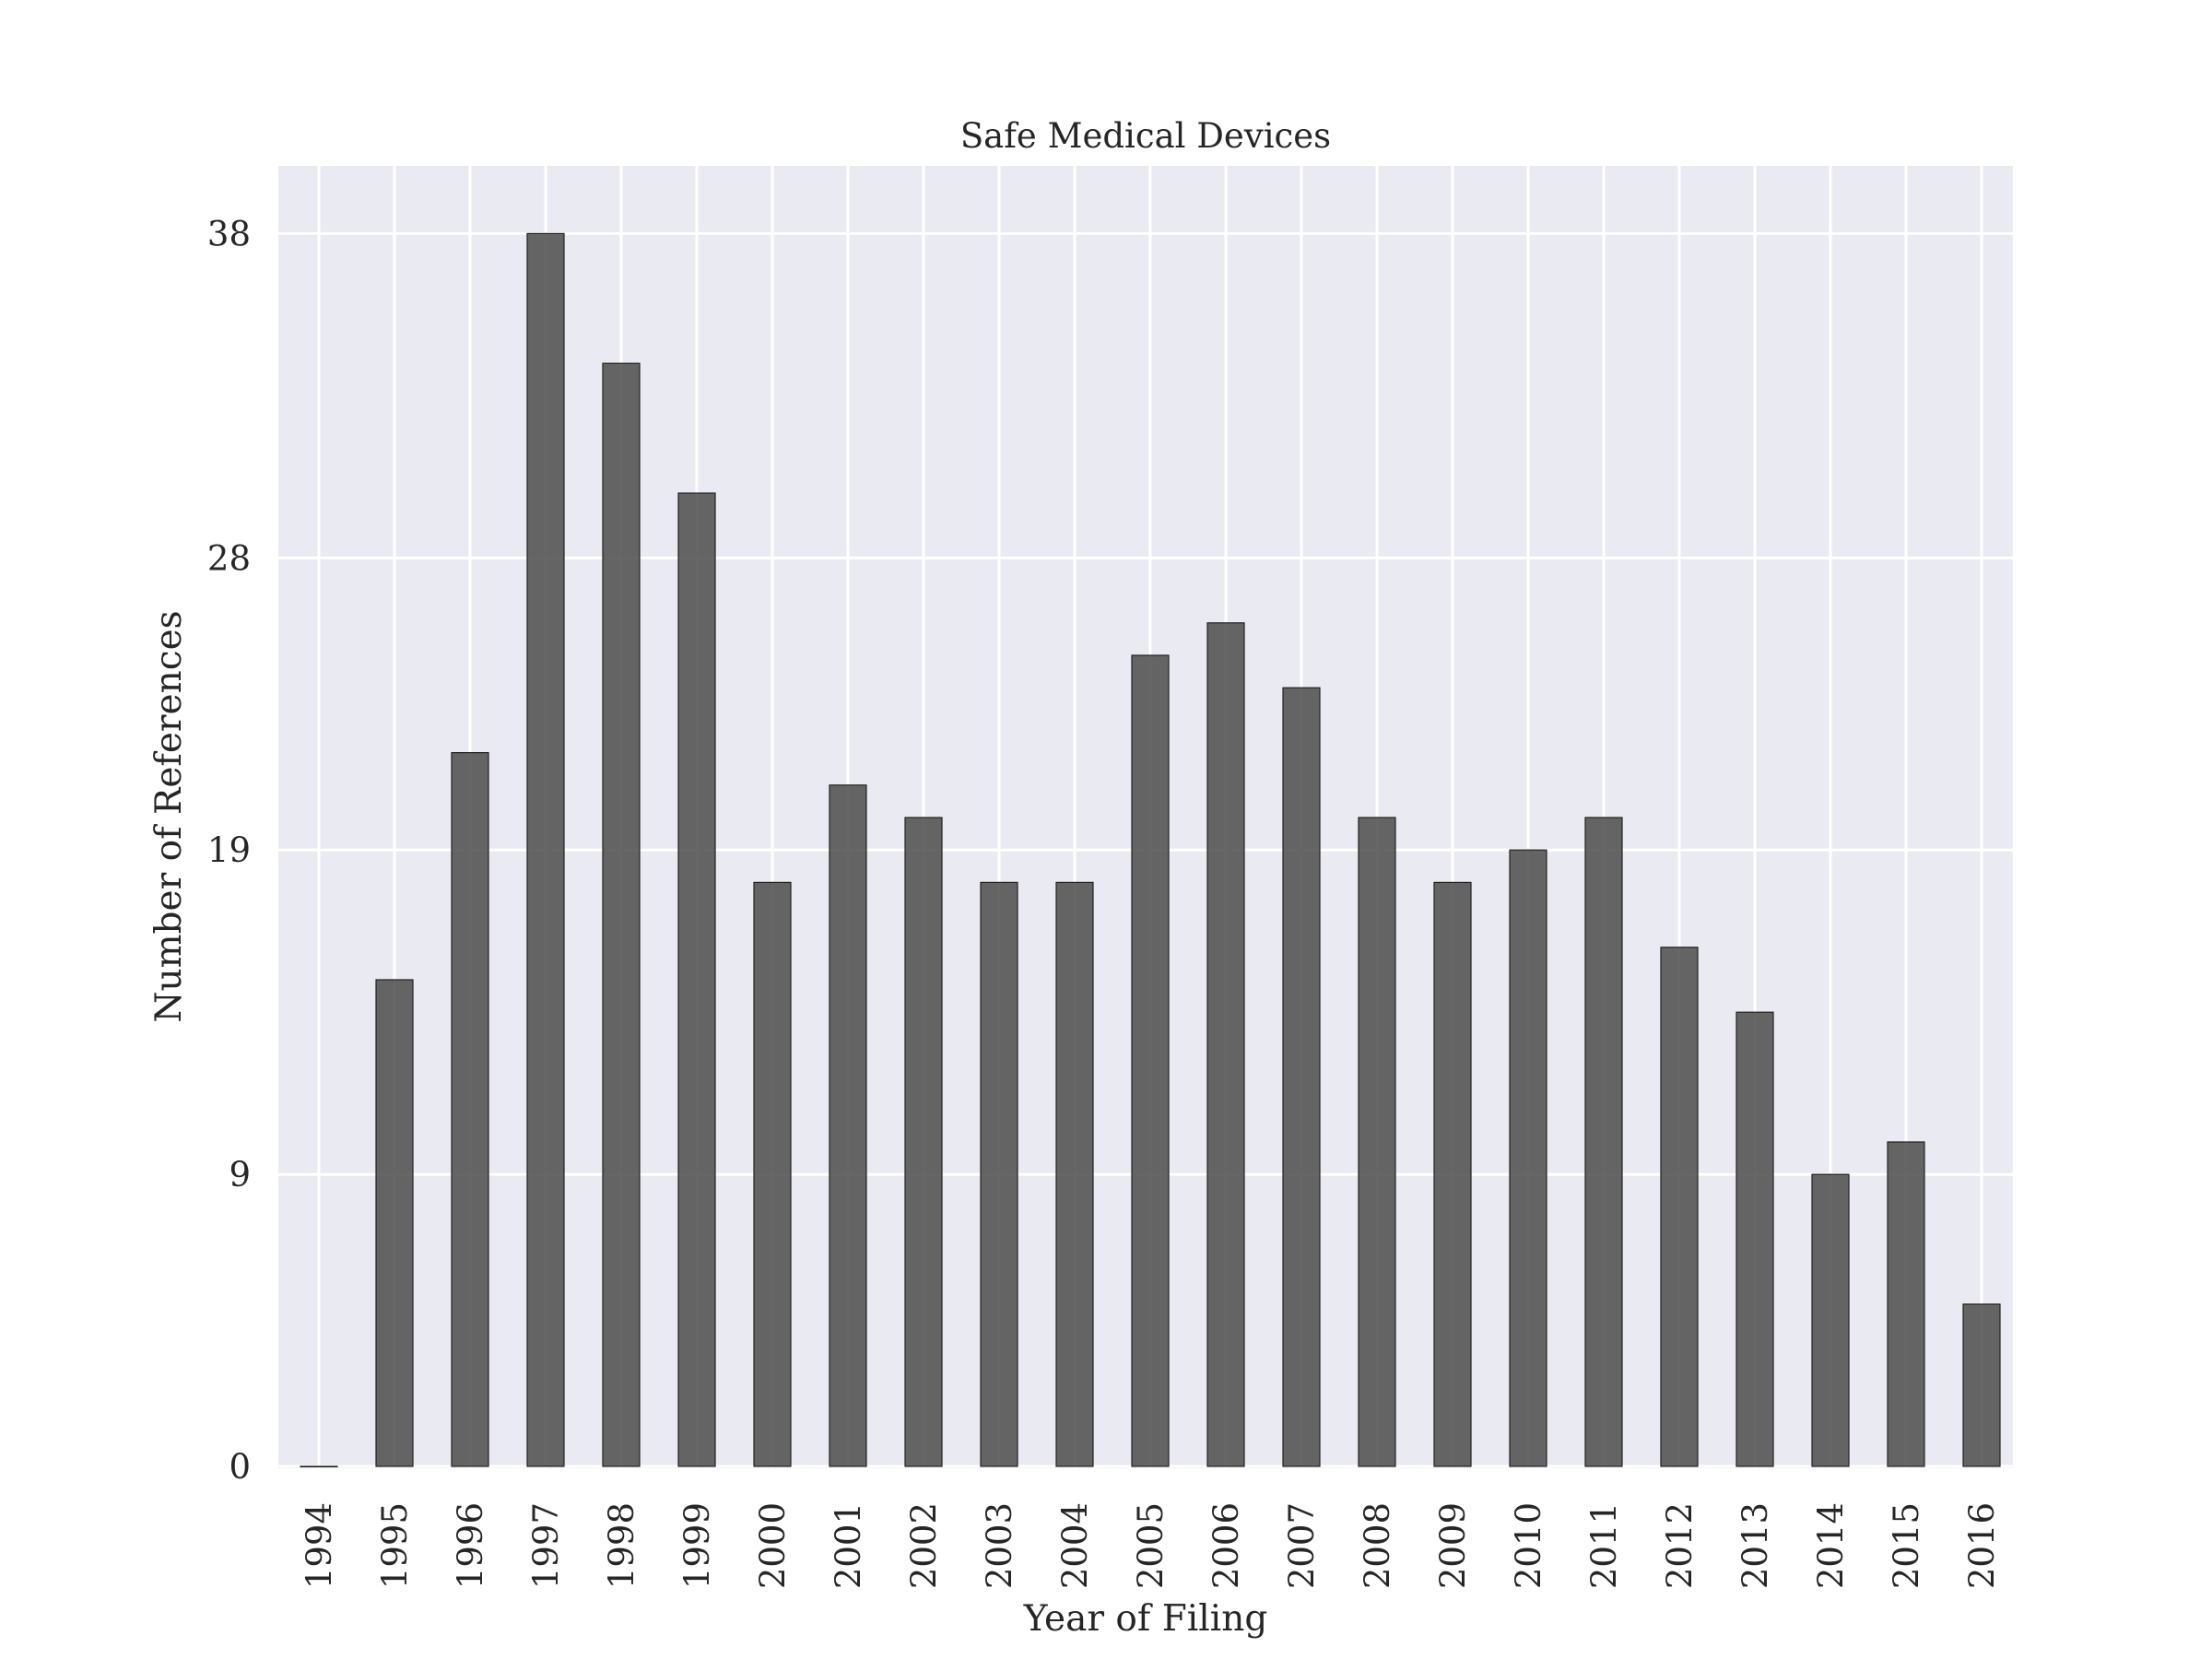 This screenshot has width=2212, height=1659. I want to click on bar-2012, so click(1679, 1207).